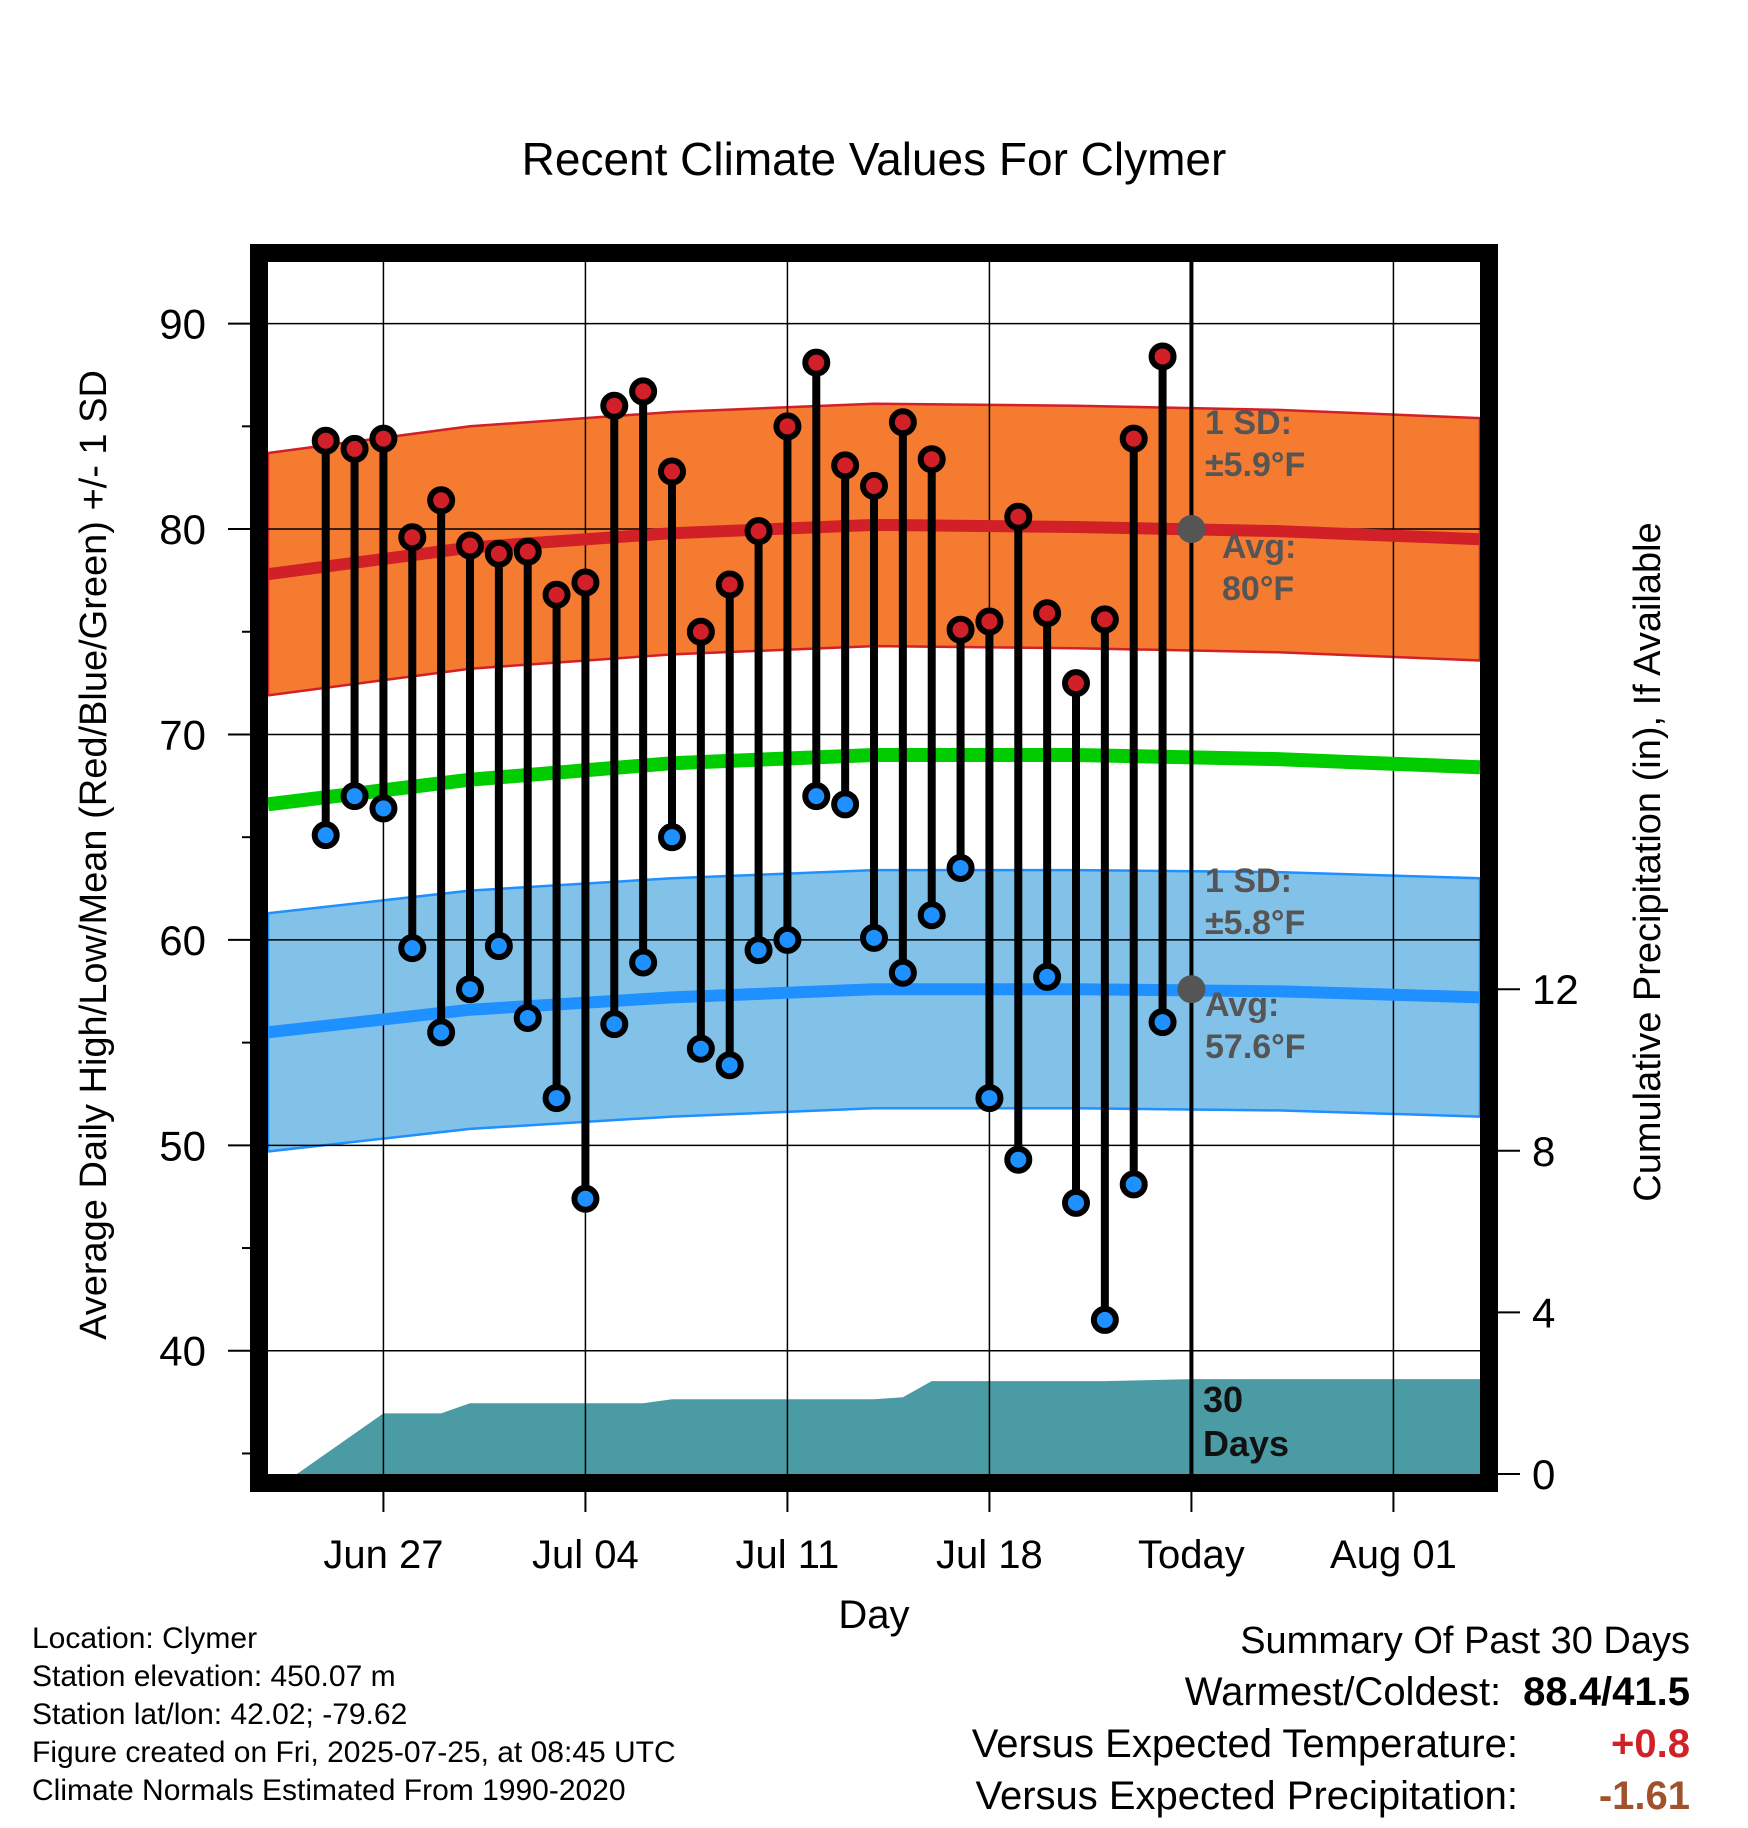 The image size is (1748, 1828). I want to click on summary-temp-row: Versus Expected Temperature: +0.8, so click(1331, 1744).